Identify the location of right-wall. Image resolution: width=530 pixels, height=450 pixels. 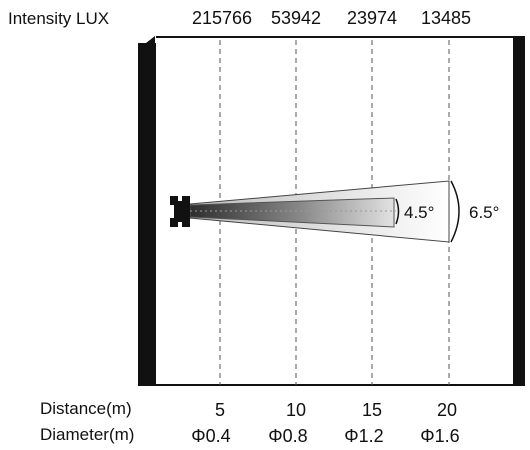
(519, 211).